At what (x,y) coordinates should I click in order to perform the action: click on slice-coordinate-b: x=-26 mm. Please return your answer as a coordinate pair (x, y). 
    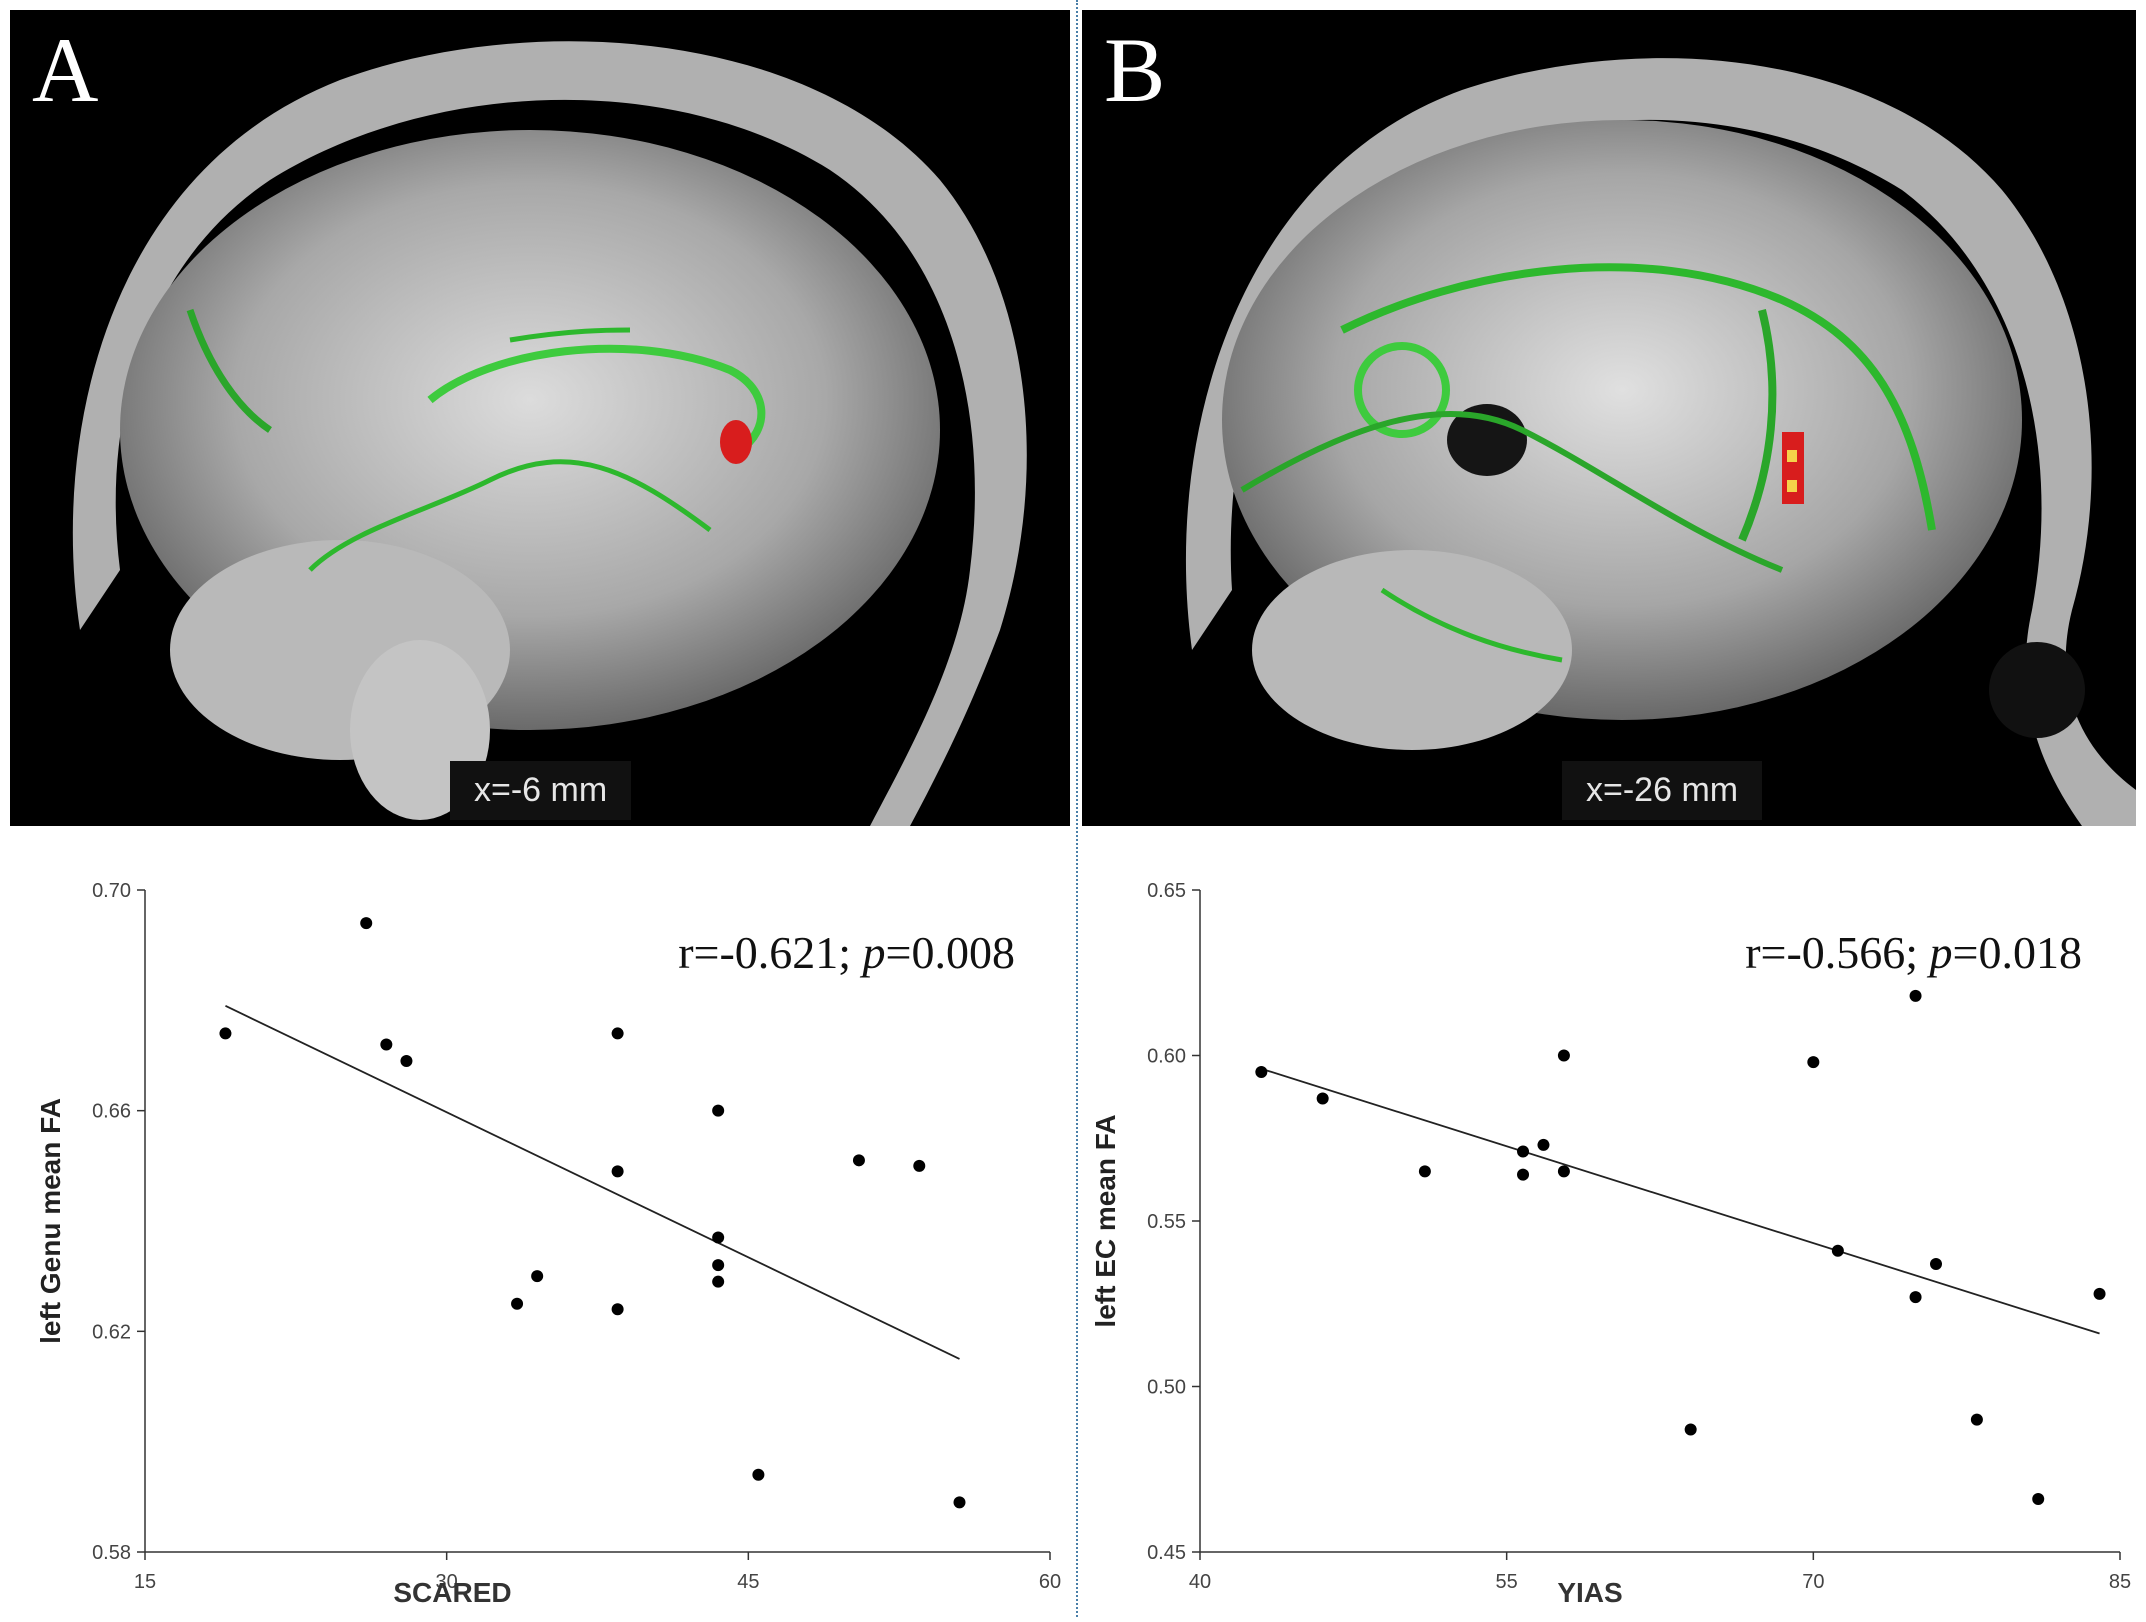
    Looking at the image, I should click on (1662, 790).